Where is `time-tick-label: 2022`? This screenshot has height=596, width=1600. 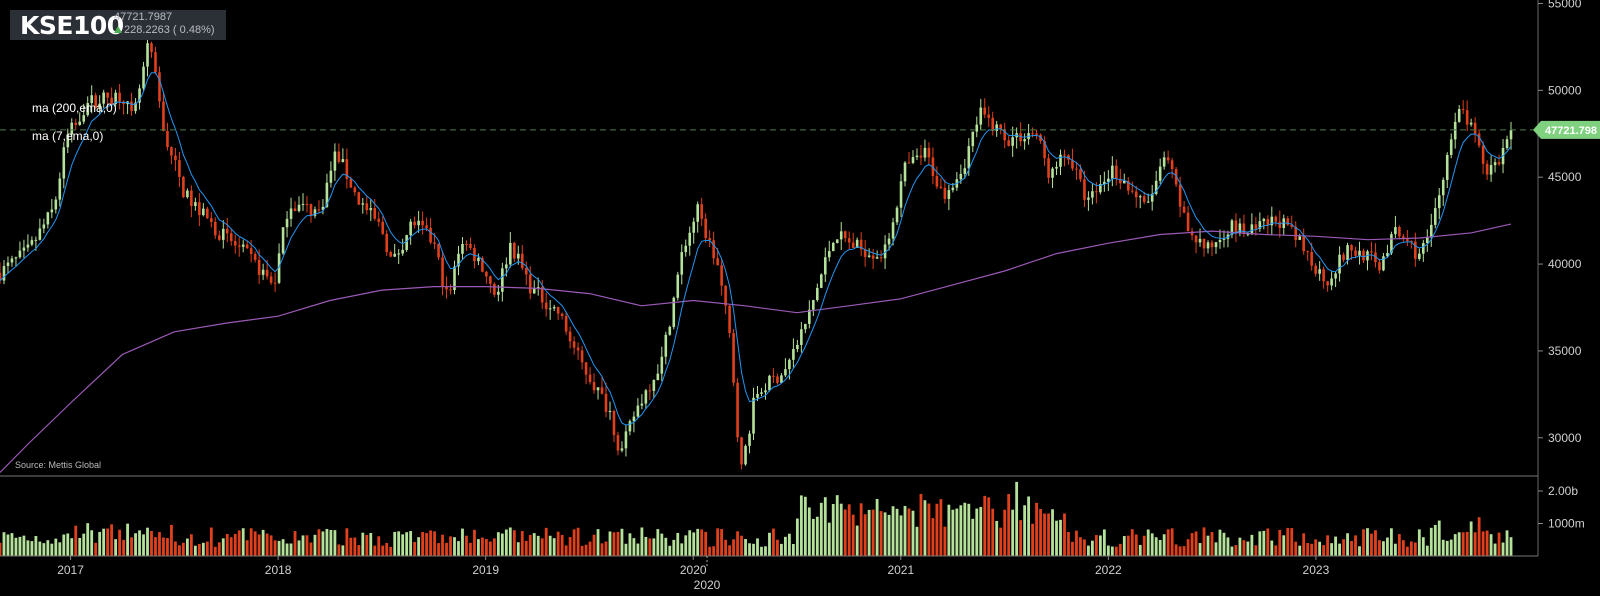 time-tick-label: 2022 is located at coordinates (1108, 570).